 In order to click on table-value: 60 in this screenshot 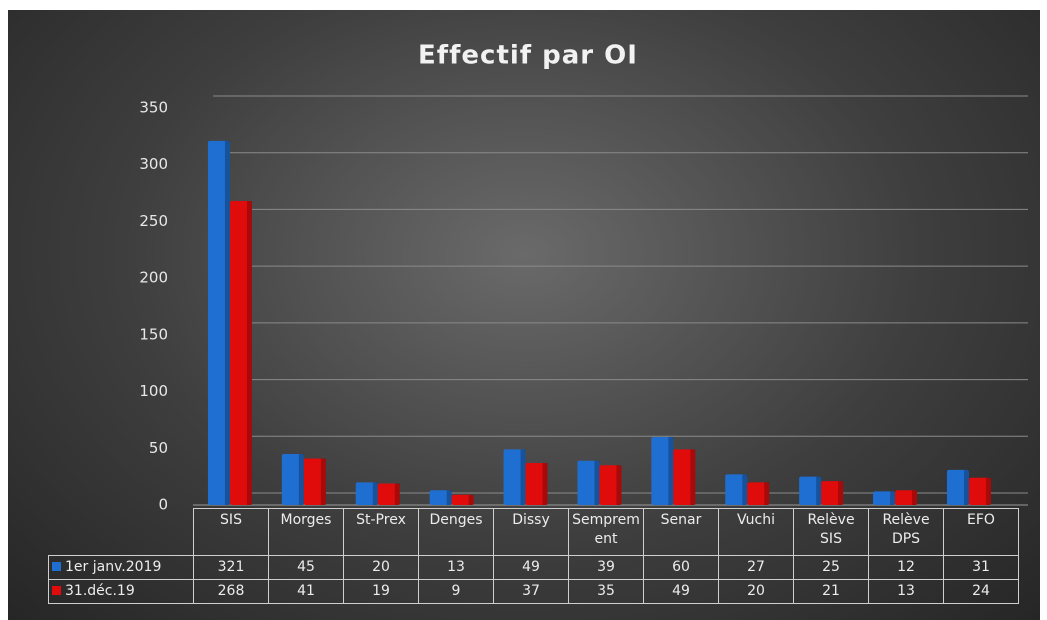, I will do `click(681, 567)`.